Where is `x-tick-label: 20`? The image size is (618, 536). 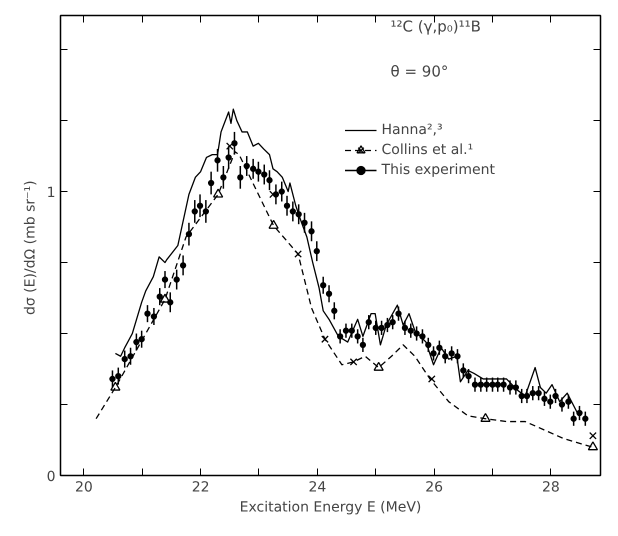
x-tick-label: 20 is located at coordinates (83, 488).